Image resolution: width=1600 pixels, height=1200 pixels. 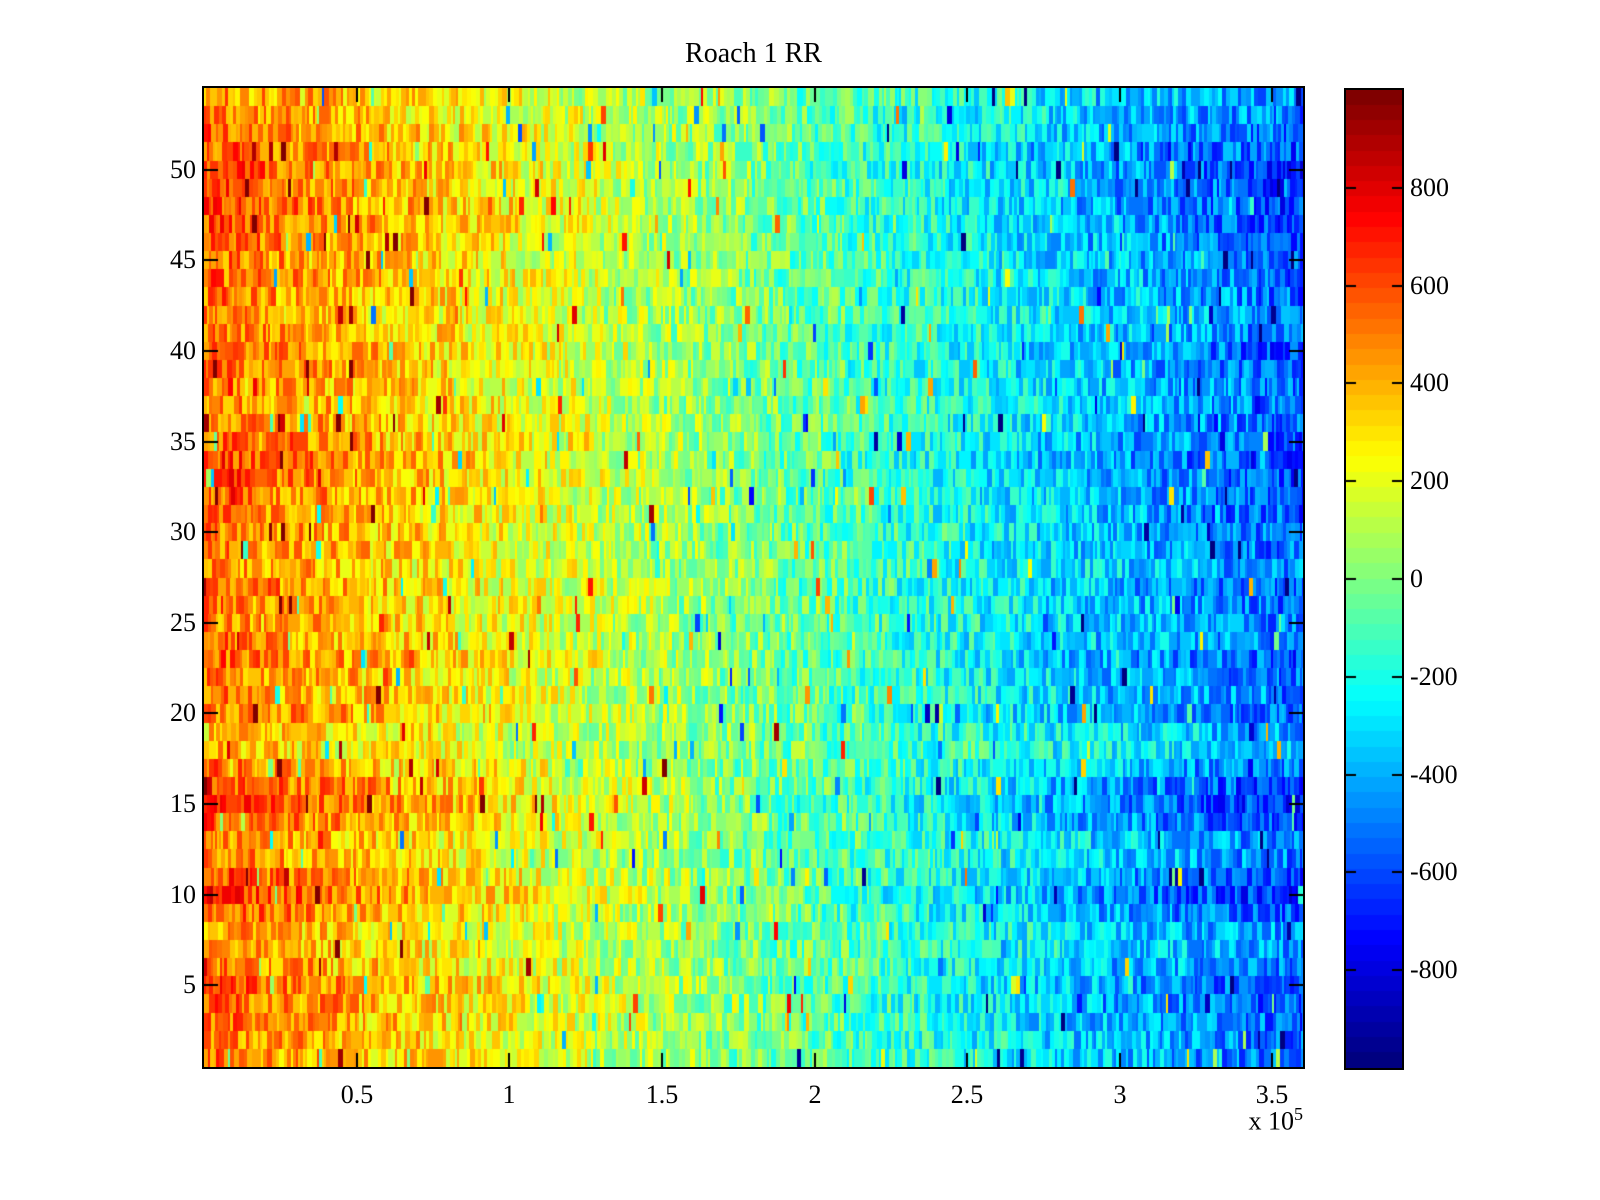 What do you see at coordinates (183, 441) in the screenshot?
I see `y-tick-label: 35` at bounding box center [183, 441].